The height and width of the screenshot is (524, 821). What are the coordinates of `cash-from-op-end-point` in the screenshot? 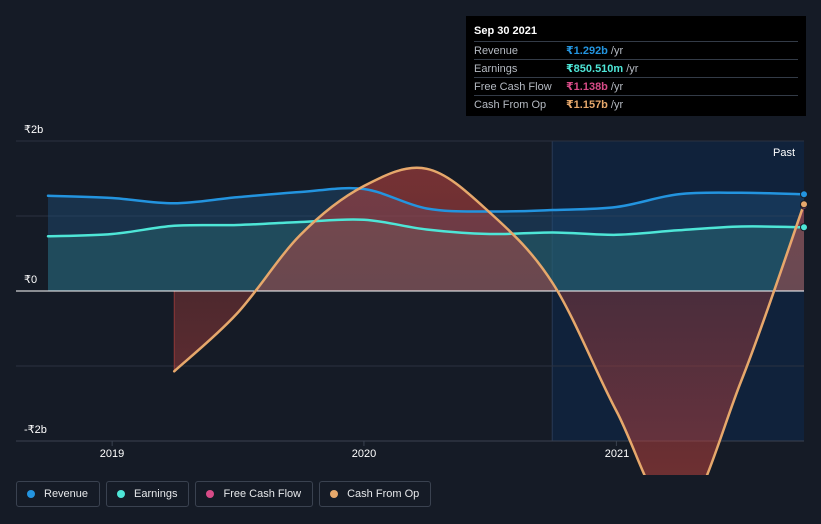 It's located at (804, 204).